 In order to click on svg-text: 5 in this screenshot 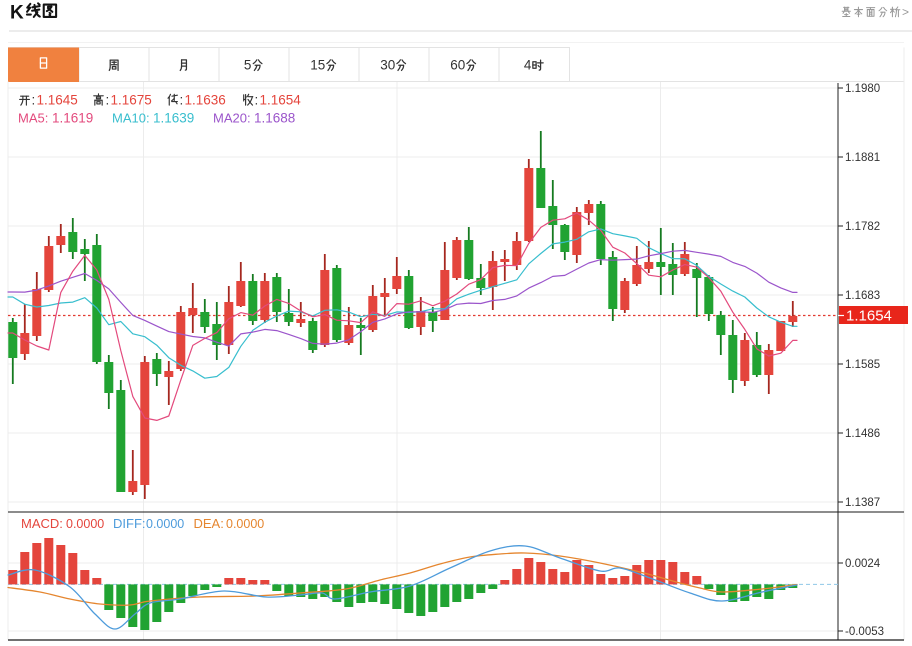, I will do `click(248, 65)`.